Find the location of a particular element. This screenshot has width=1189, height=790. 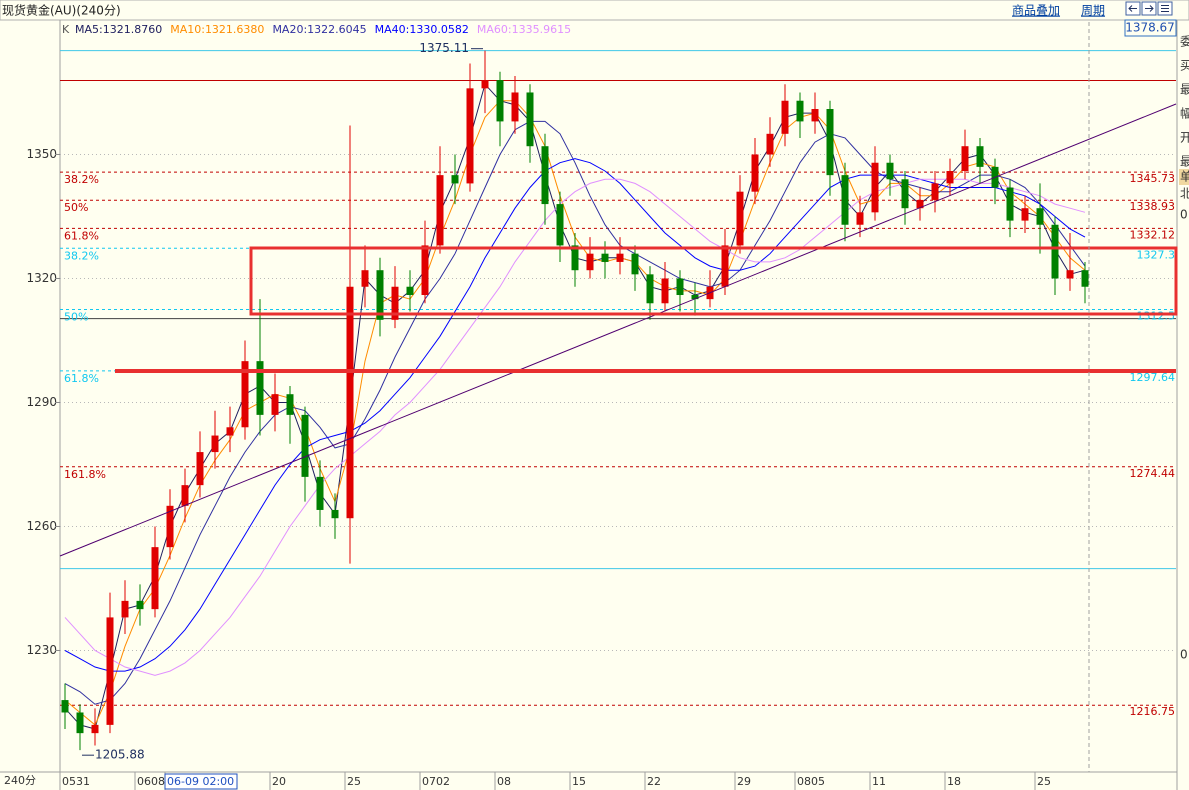

side-panel-text: 0 is located at coordinates (1184, 655).